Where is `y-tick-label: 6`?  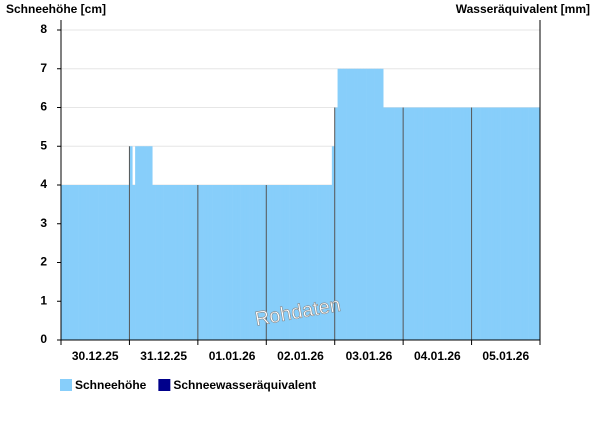 y-tick-label: 6 is located at coordinates (43, 107).